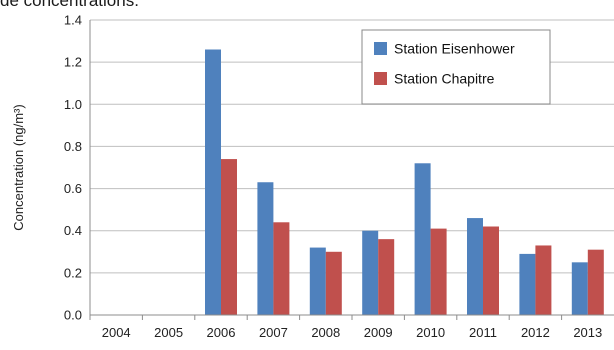 This screenshot has width=614, height=350. What do you see at coordinates (438, 271) in the screenshot?
I see `bar-chapitre-2010` at bounding box center [438, 271].